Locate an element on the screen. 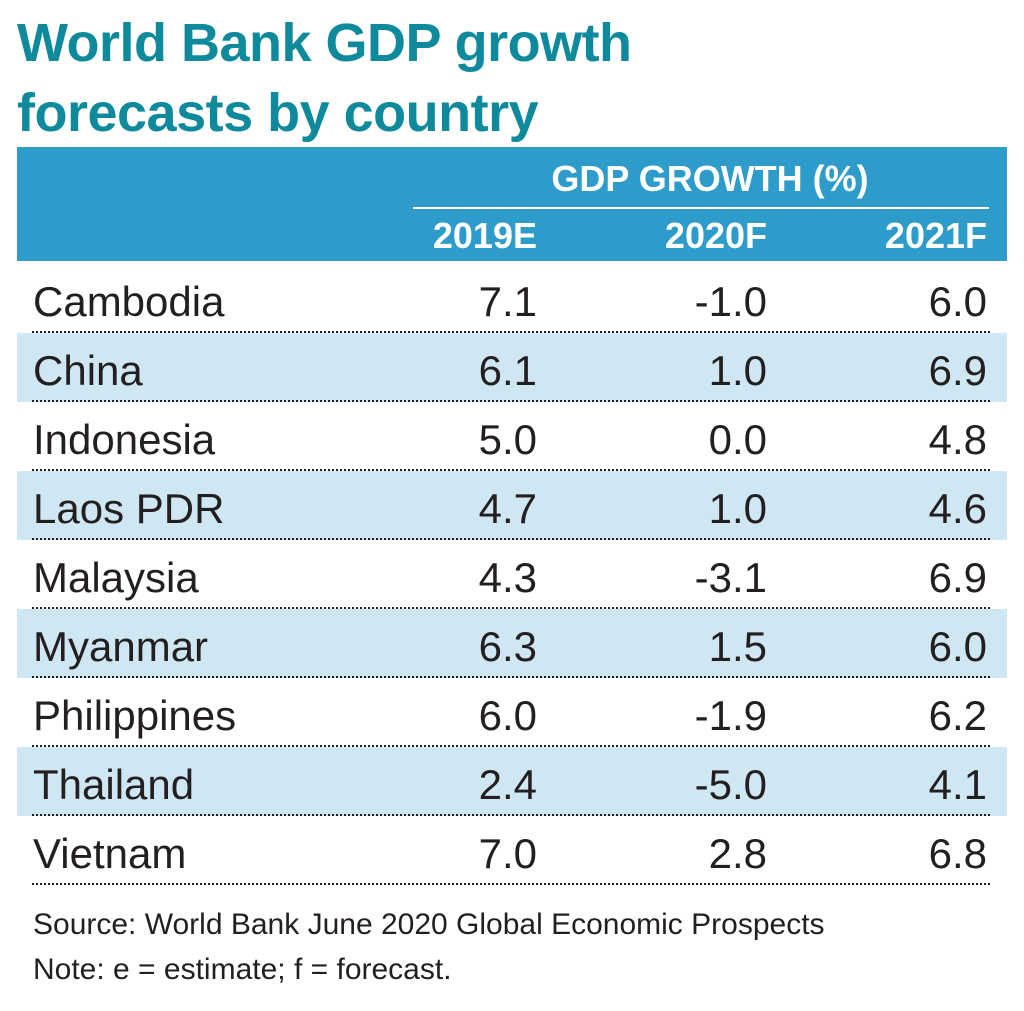 The width and height of the screenshot is (1024, 1011). country-cell: Myanmar is located at coordinates (121, 646).